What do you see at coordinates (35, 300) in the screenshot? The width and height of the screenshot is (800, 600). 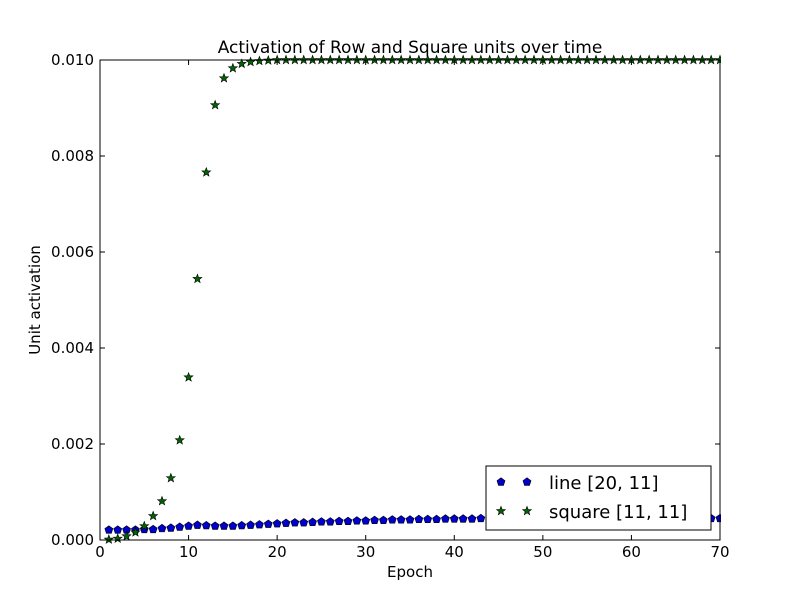 I see `y-axis-label: Unit activation` at bounding box center [35, 300].